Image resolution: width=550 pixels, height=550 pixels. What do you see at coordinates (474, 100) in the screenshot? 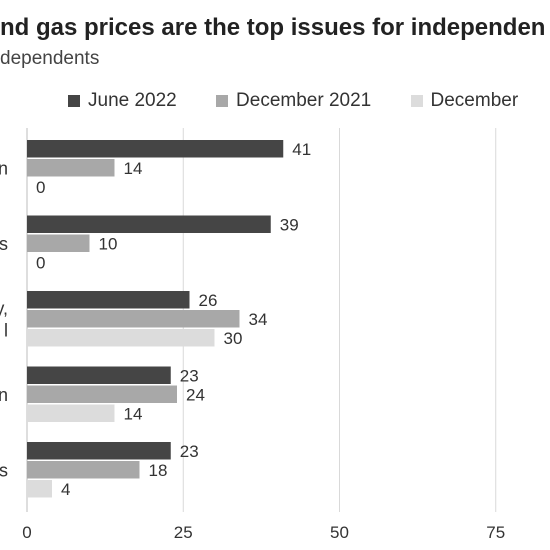
I see `legend-label-december: December` at bounding box center [474, 100].